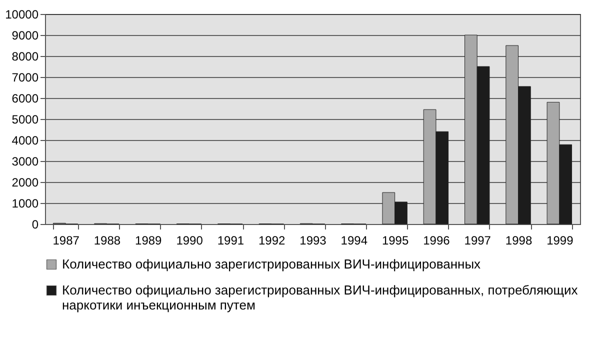 Image resolution: width=600 pixels, height=352 pixels. I want to click on x-tick-label: 1990, so click(190, 241).